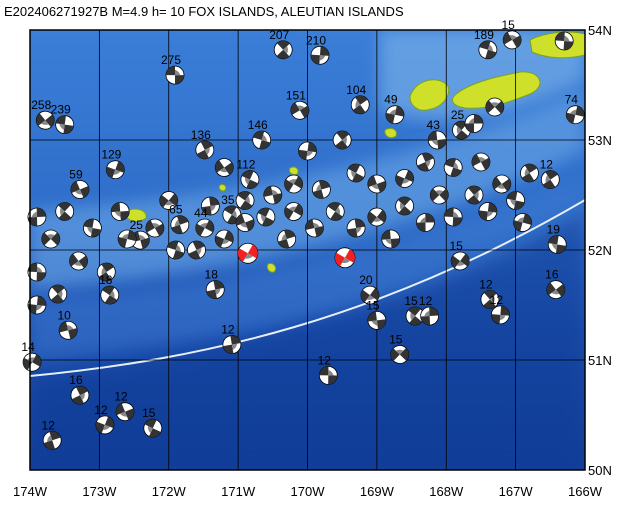  What do you see at coordinates (552, 275) in the screenshot?
I see `depth-label: 16` at bounding box center [552, 275].